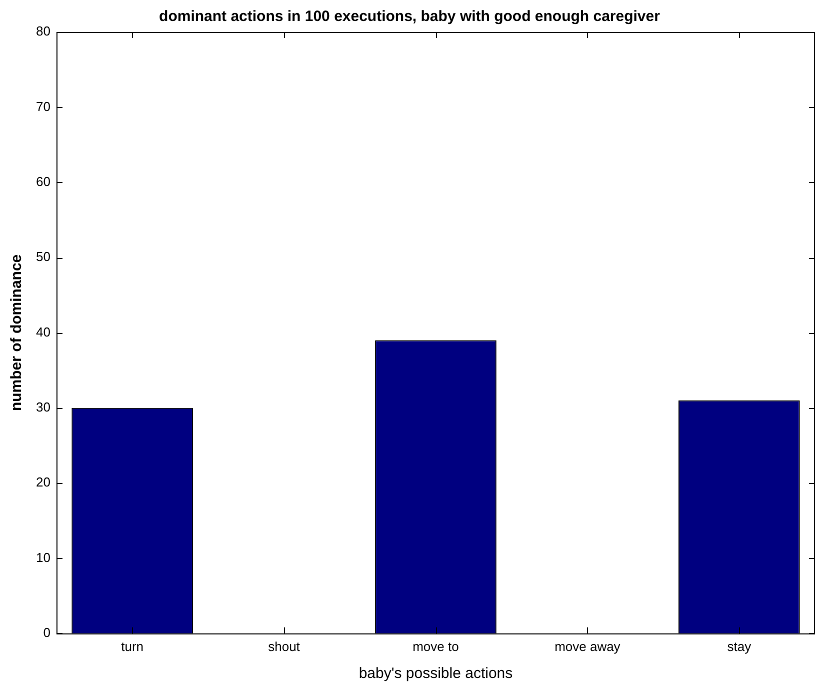 This screenshot has height=691, width=818. I want to click on y-tick-label: 0, so click(46, 632).